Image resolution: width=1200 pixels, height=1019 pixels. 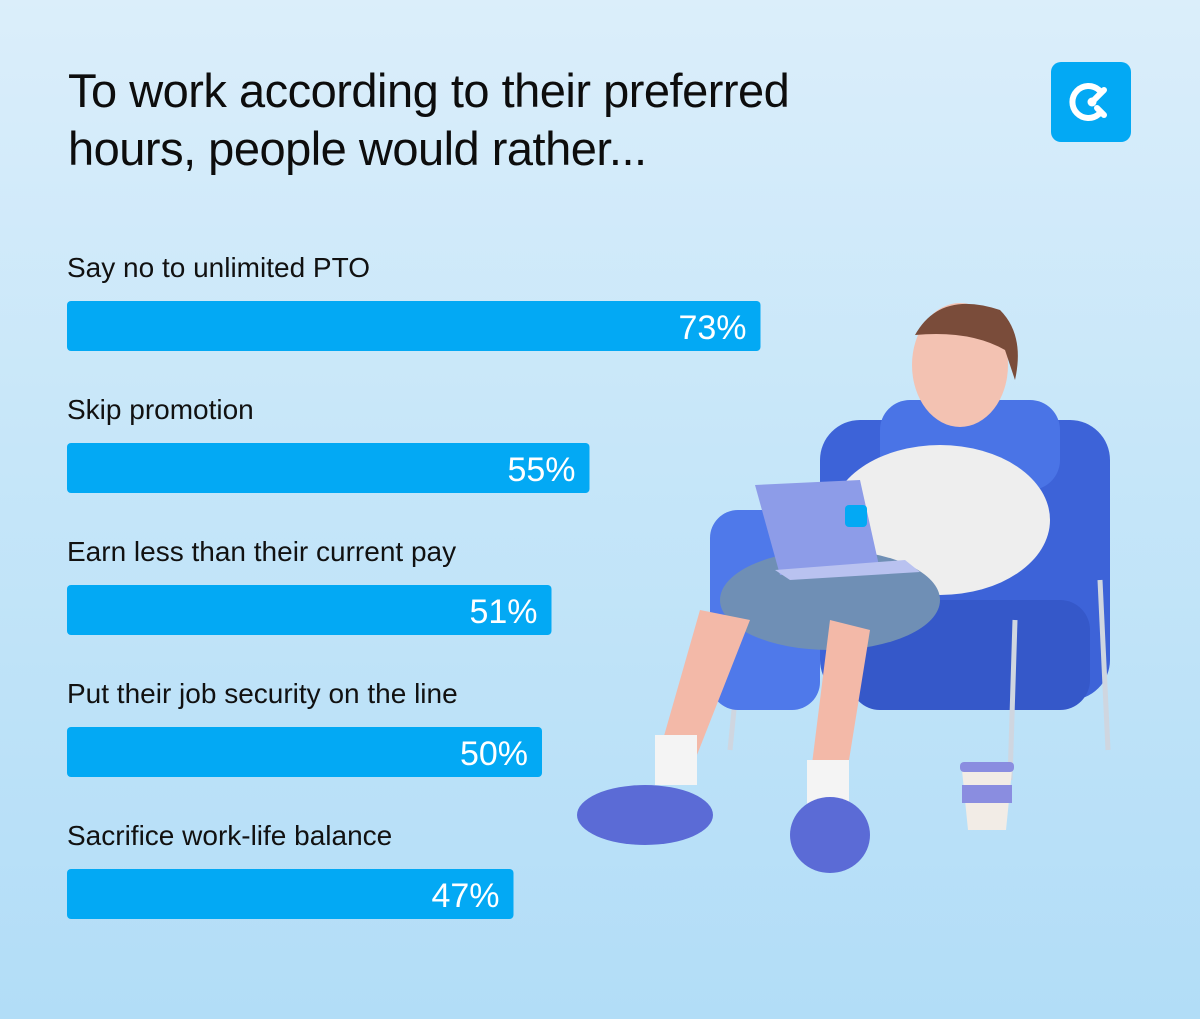 I want to click on category-label: Skip promotion, so click(x=160, y=409).